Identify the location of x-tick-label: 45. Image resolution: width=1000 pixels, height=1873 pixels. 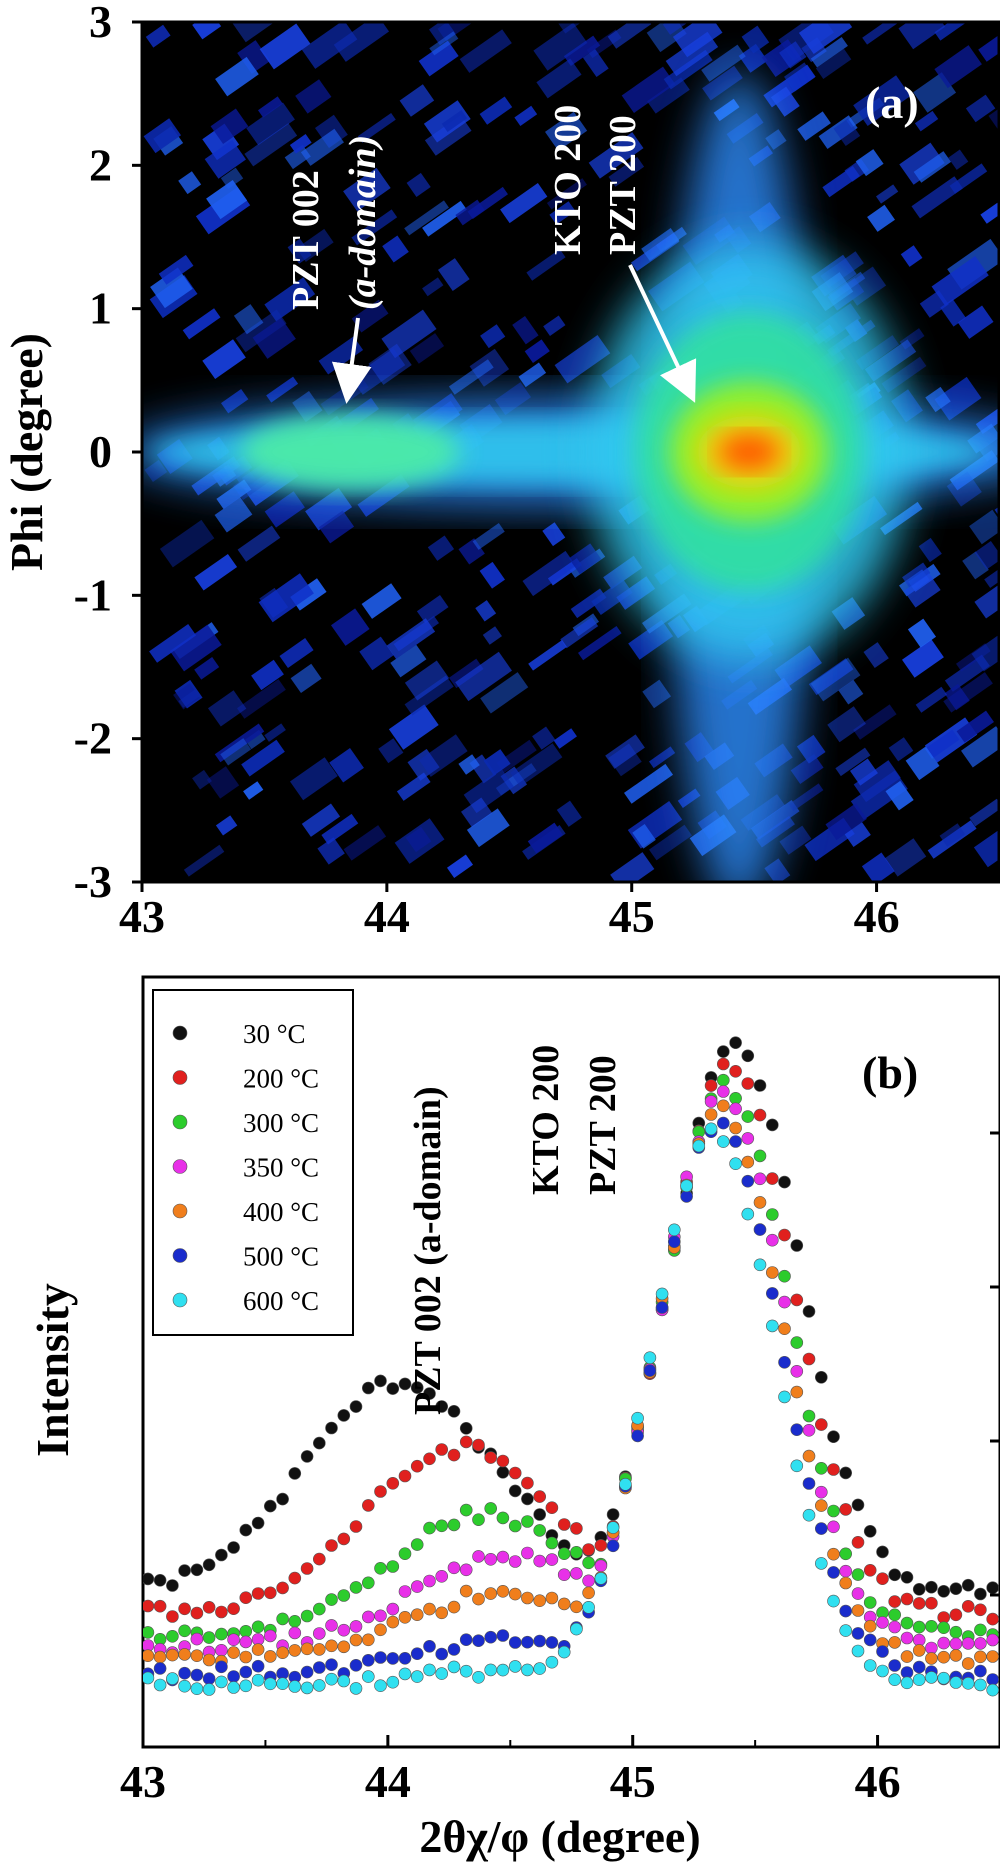
(632, 916).